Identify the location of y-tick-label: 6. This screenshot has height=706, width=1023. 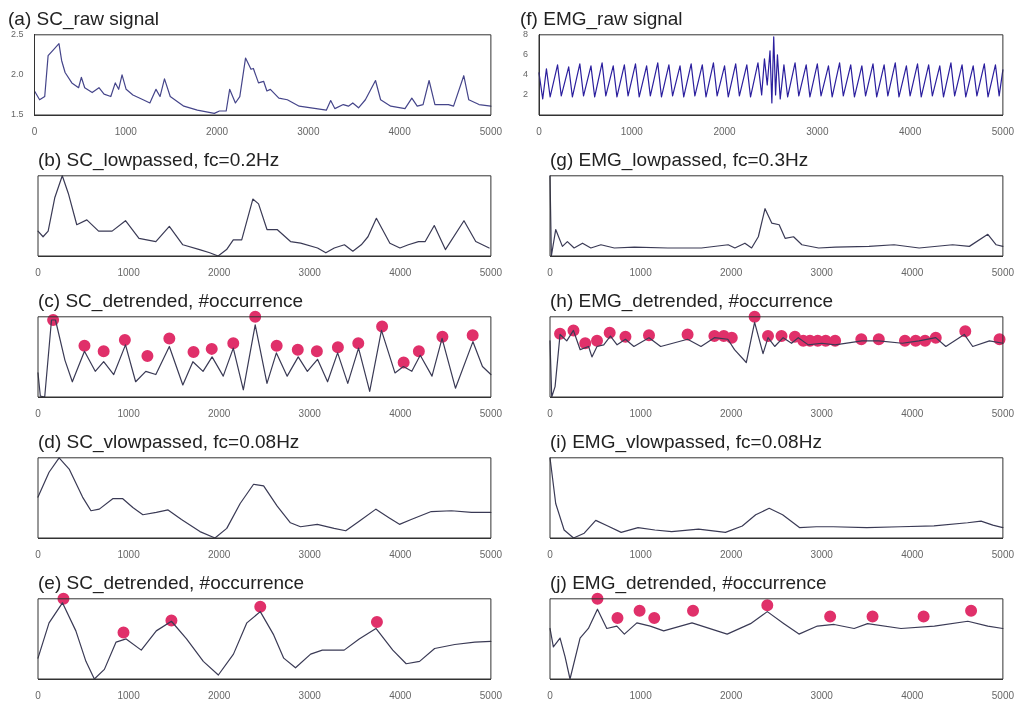
(525, 54).